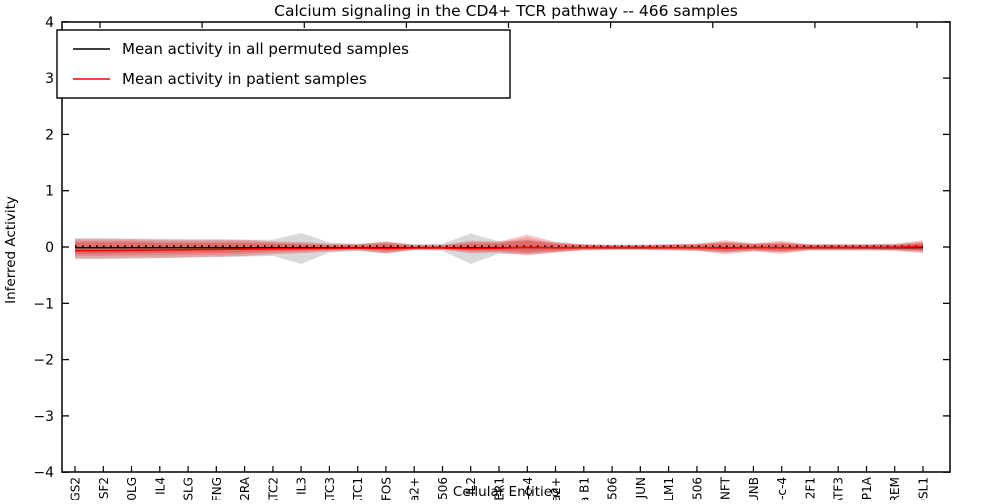  I want to click on y-tick-label: −4, so click(43, 473).